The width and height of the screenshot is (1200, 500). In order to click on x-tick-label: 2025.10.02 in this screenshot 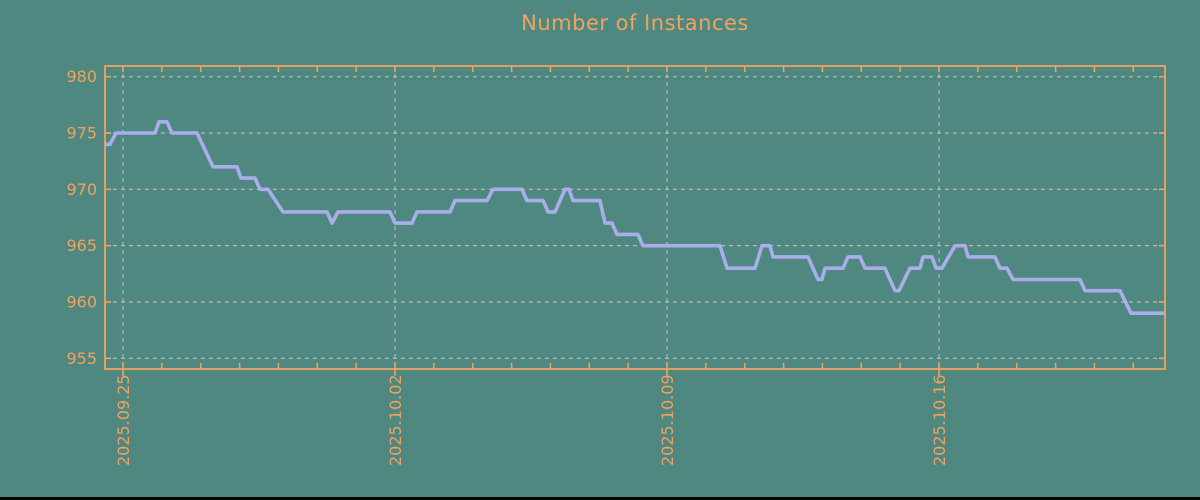, I will do `click(395, 420)`.